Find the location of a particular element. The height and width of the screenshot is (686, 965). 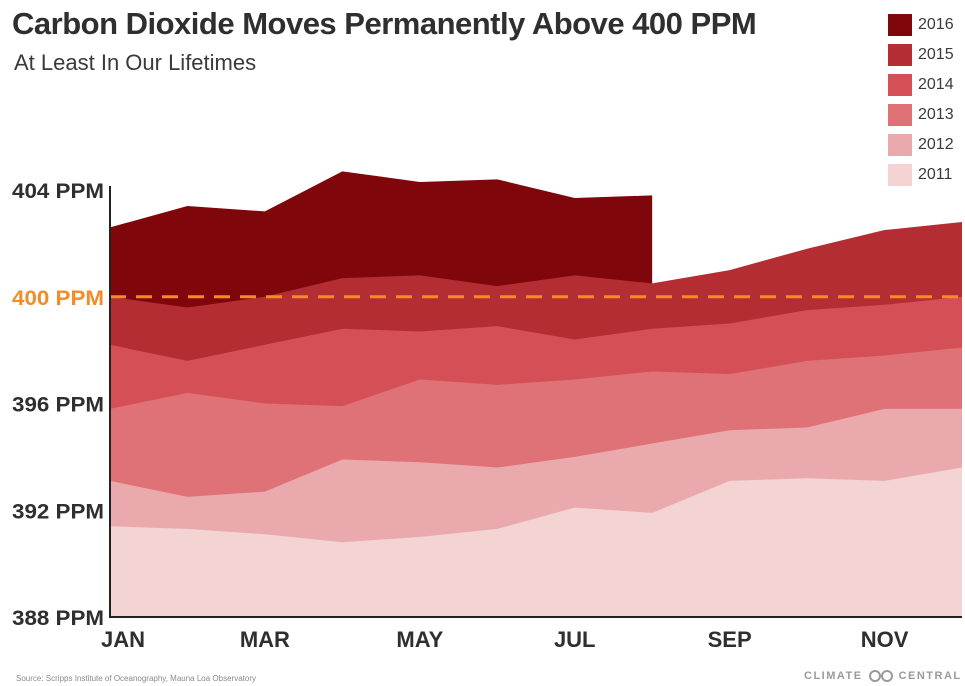

y-tick-label: 400 PPM is located at coordinates (58, 298).